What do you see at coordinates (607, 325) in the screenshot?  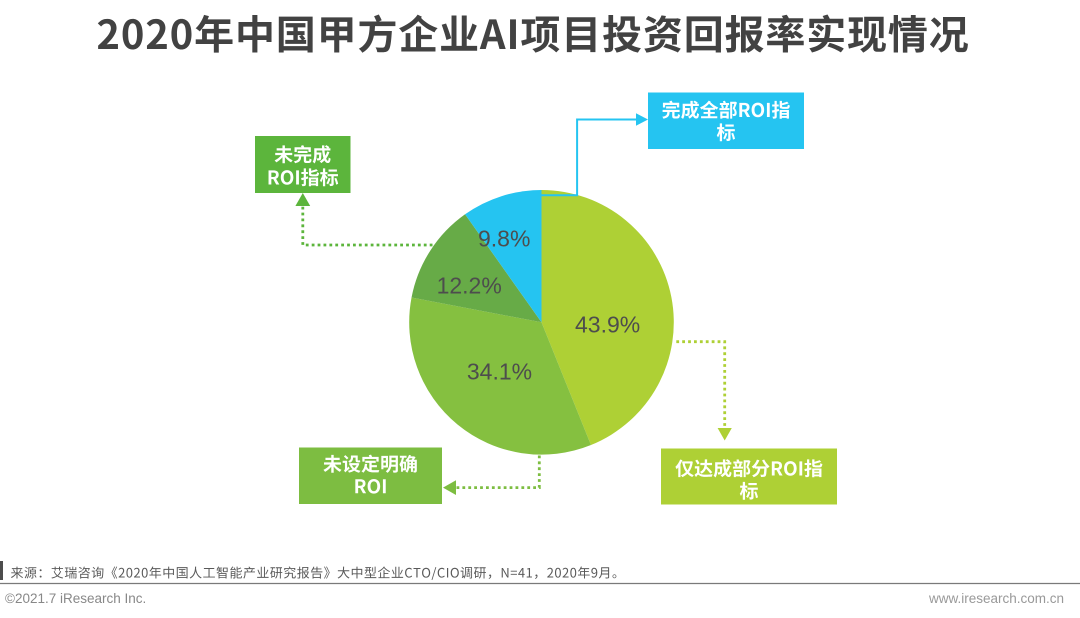 I see `svg-text: 43.9%` at bounding box center [607, 325].